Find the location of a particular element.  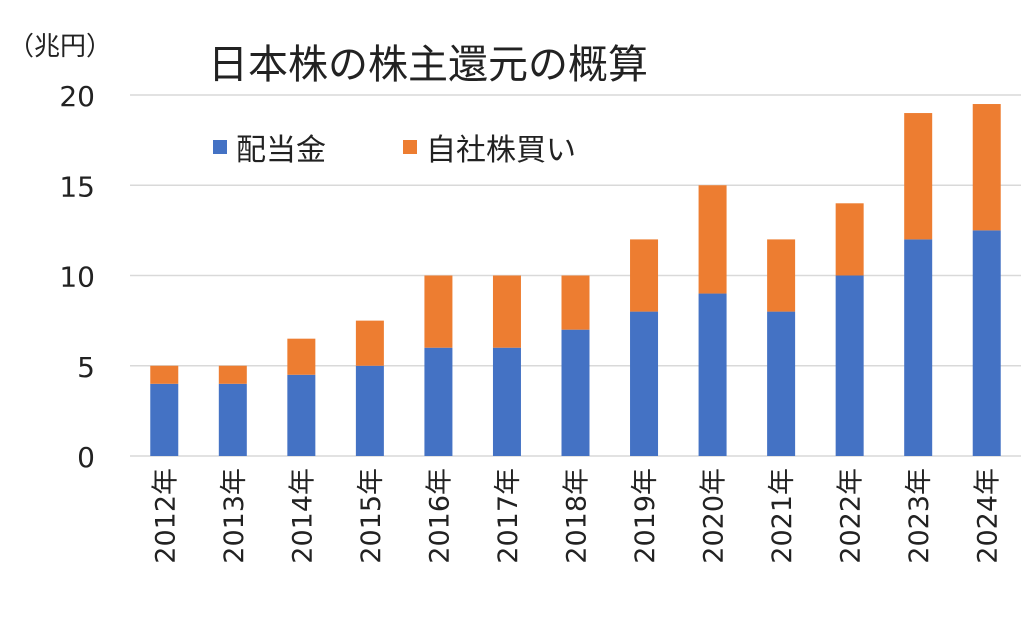

x-tick-label: 2019年 is located at coordinates (645, 516).